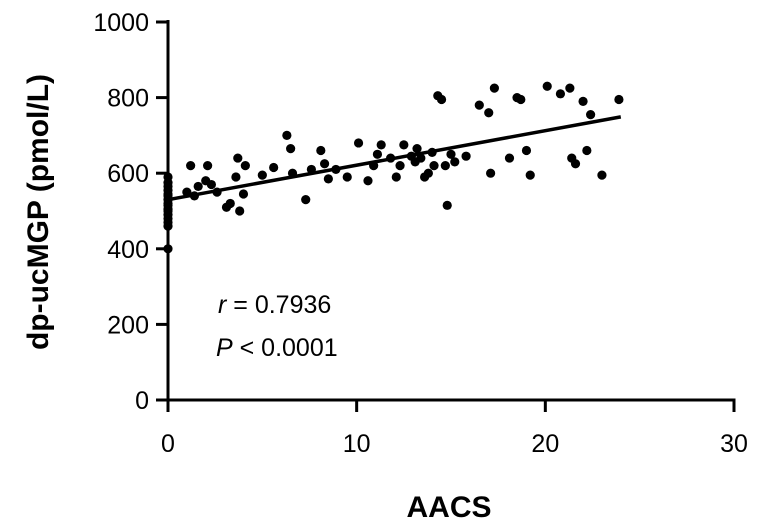 The width and height of the screenshot is (762, 532). What do you see at coordinates (357, 444) in the screenshot?
I see `x-tick-label: 10` at bounding box center [357, 444].